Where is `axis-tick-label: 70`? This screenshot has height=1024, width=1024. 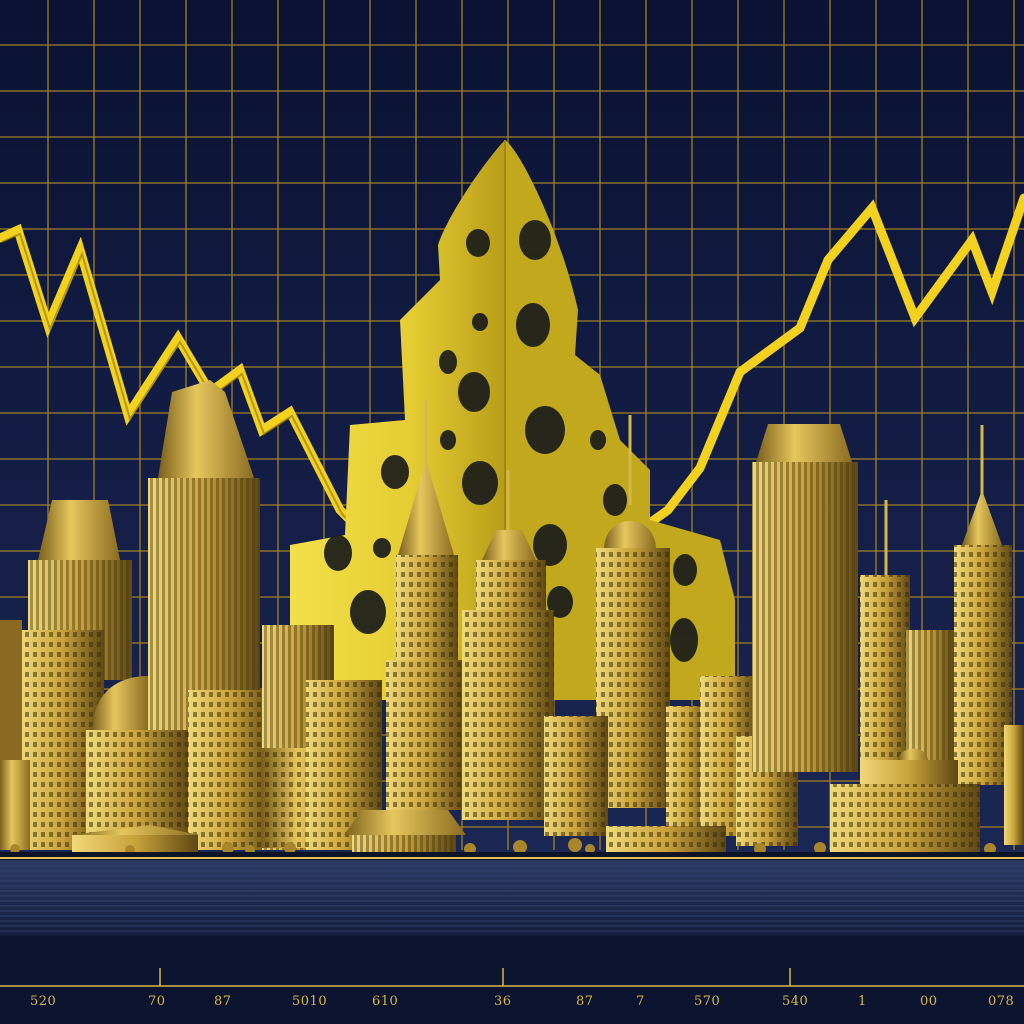 axis-tick-label: 70 is located at coordinates (157, 1001).